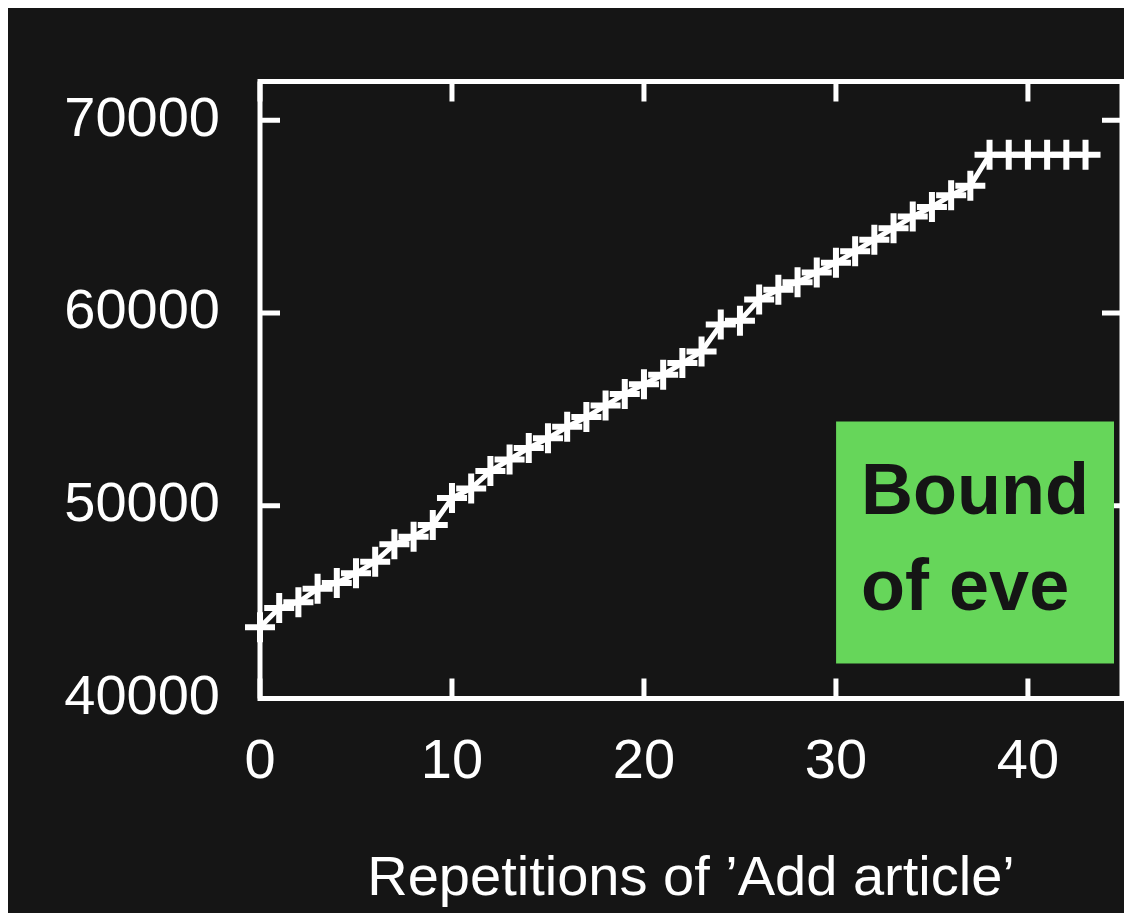  Describe the element at coordinates (836, 758) in the screenshot. I see `x-tick-label: 30` at that location.